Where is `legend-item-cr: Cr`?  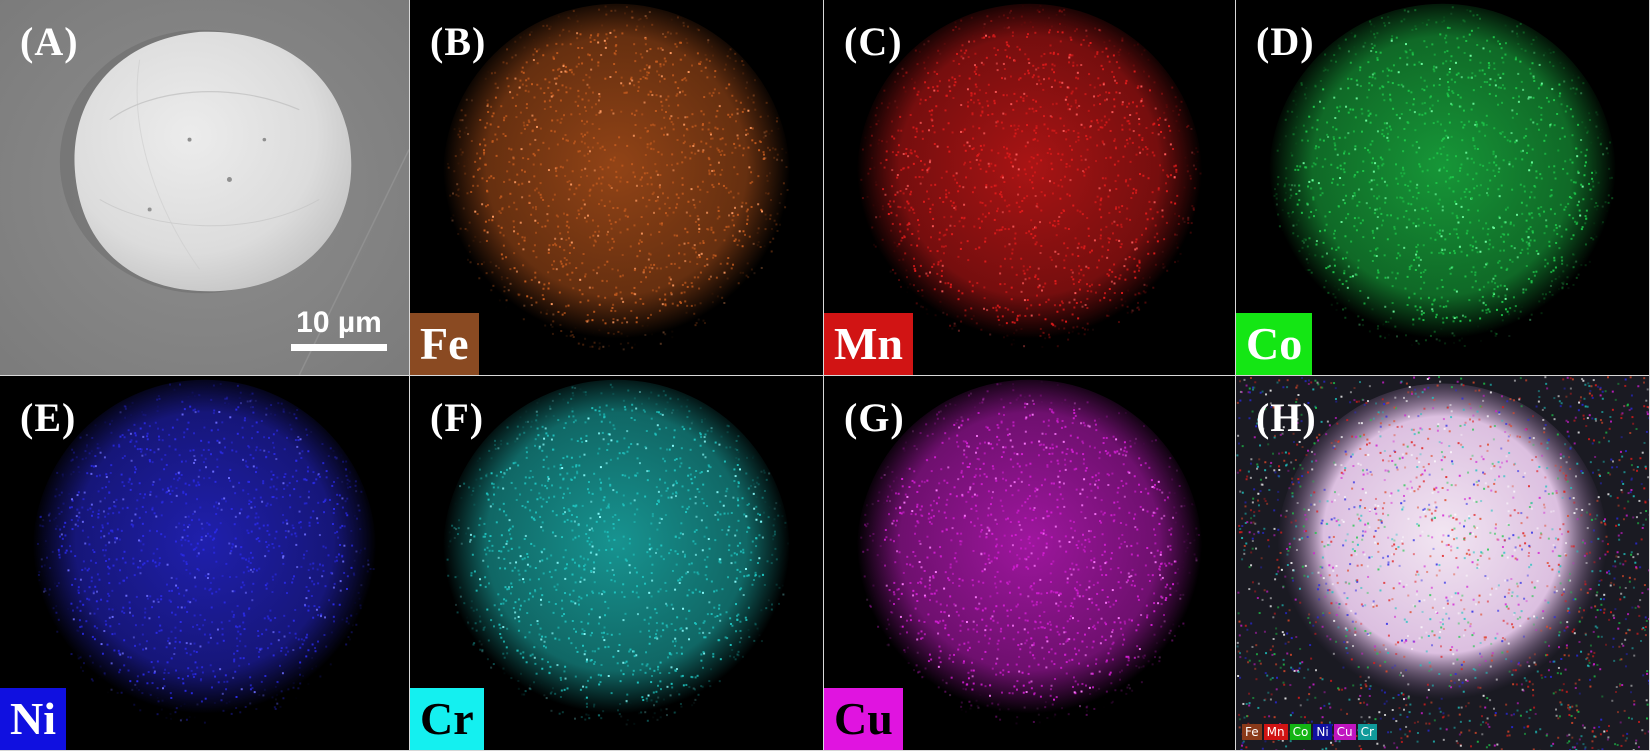 legend-item-cr: Cr is located at coordinates (1367, 731).